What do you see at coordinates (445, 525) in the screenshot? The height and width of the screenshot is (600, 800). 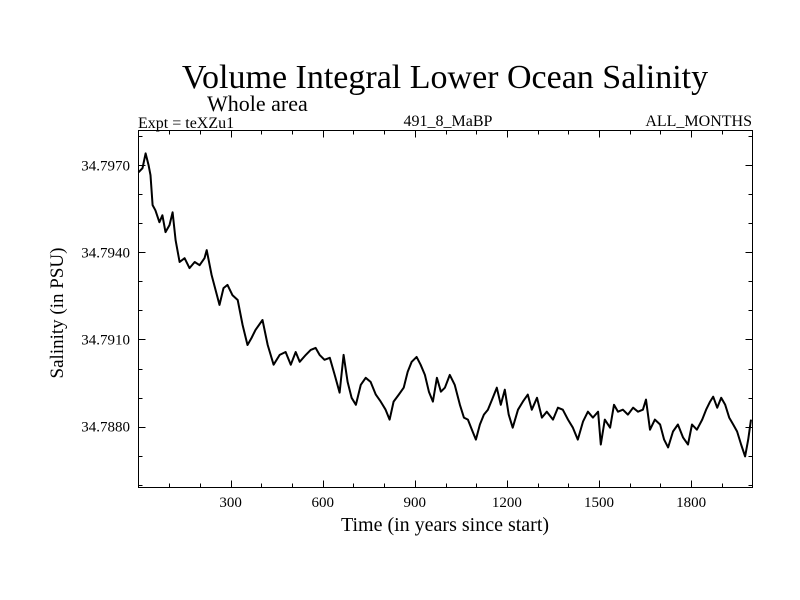 I see `x-axis-label: Time (in years since start)` at bounding box center [445, 525].